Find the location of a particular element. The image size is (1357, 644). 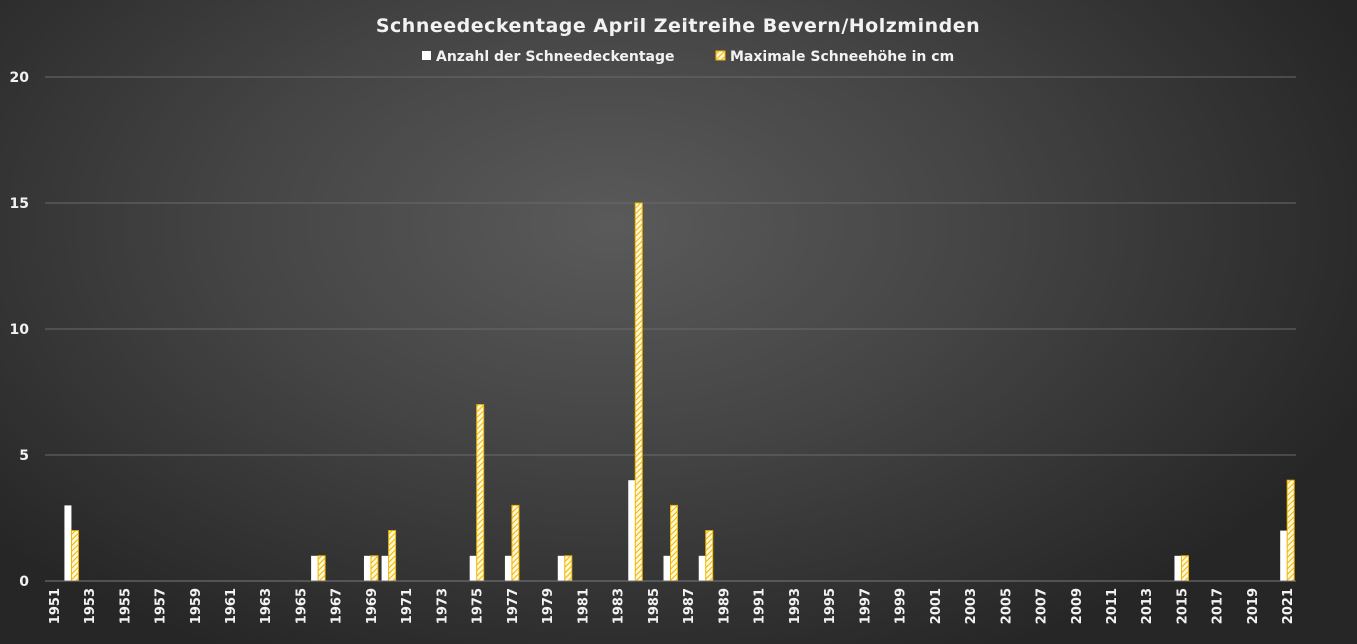

y-tick-label: 20 is located at coordinates (20, 78).